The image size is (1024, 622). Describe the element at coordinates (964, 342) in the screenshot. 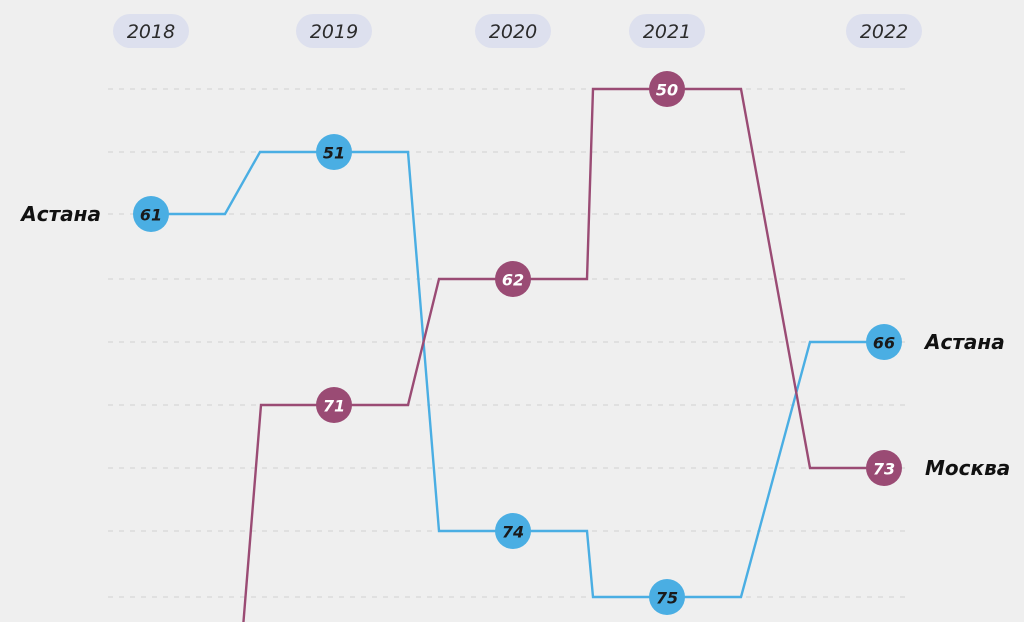

I see `series-end-label: Астана` at that location.